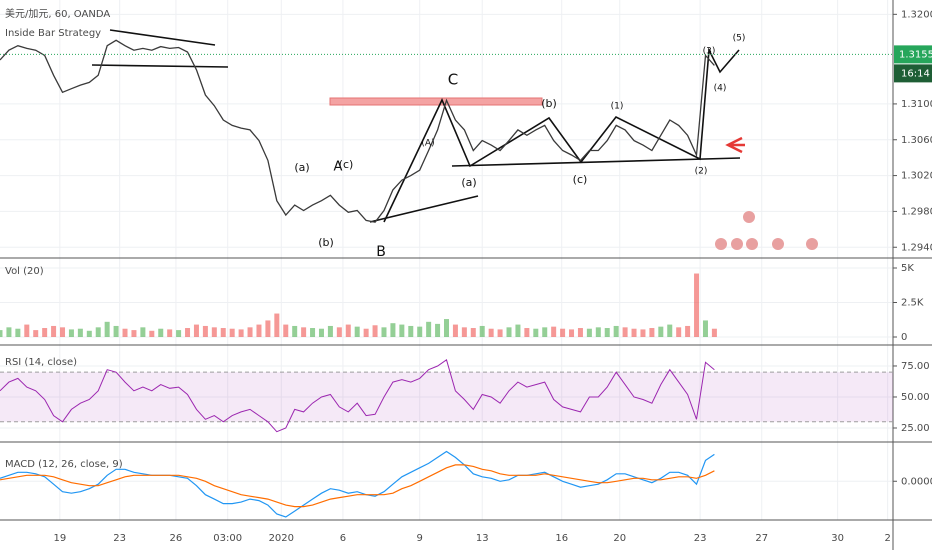 Image resolution: width=932 pixels, height=550 pixels. Describe the element at coordinates (343, 538) in the screenshot. I see `x-tick-label: 6` at that location.